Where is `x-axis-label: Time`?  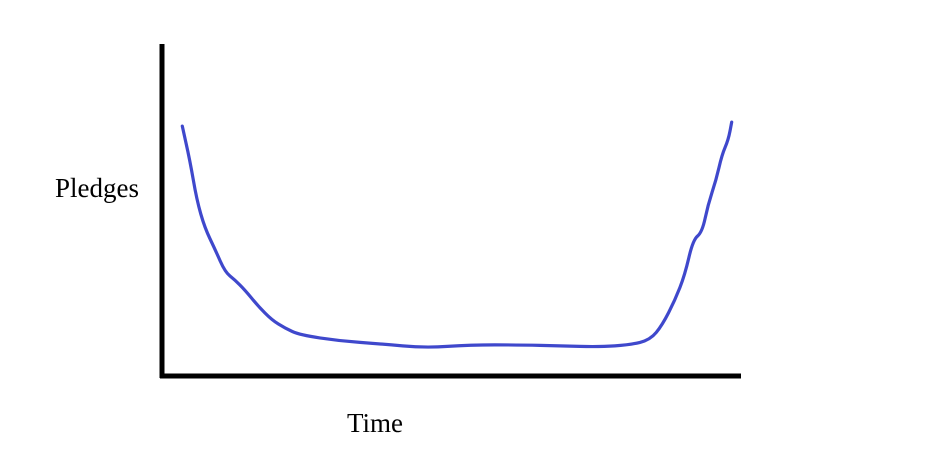
x-axis-label: Time is located at coordinates (375, 423).